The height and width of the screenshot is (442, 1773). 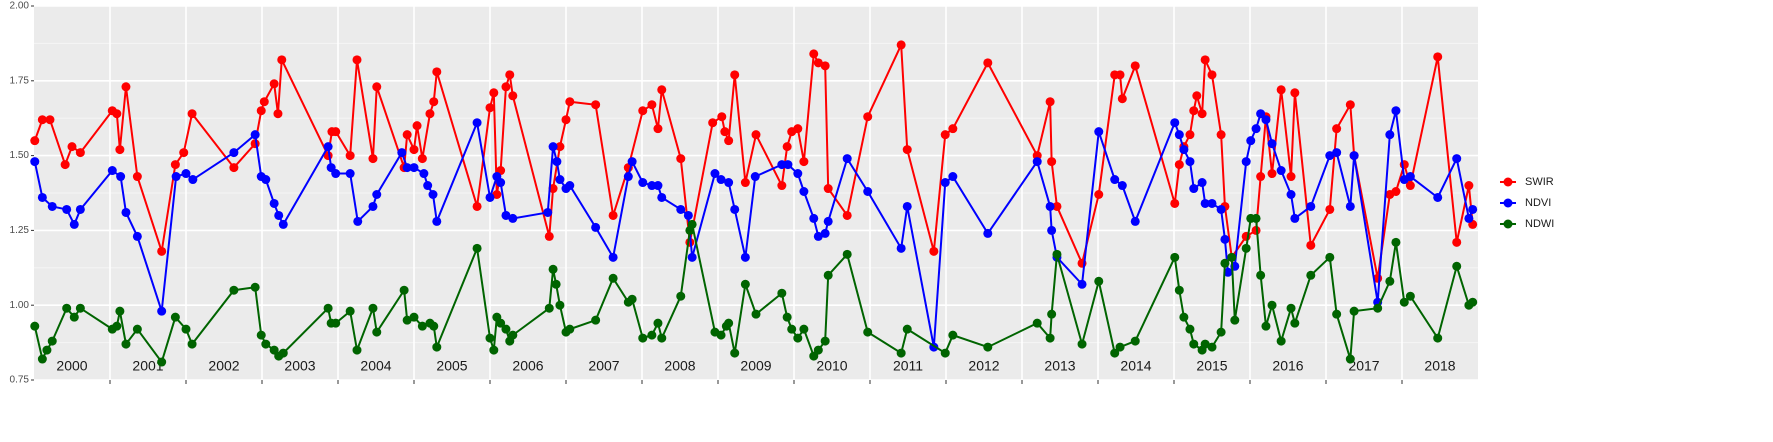 What do you see at coordinates (908, 366) in the screenshot?
I see `year-label: 2011` at bounding box center [908, 366].